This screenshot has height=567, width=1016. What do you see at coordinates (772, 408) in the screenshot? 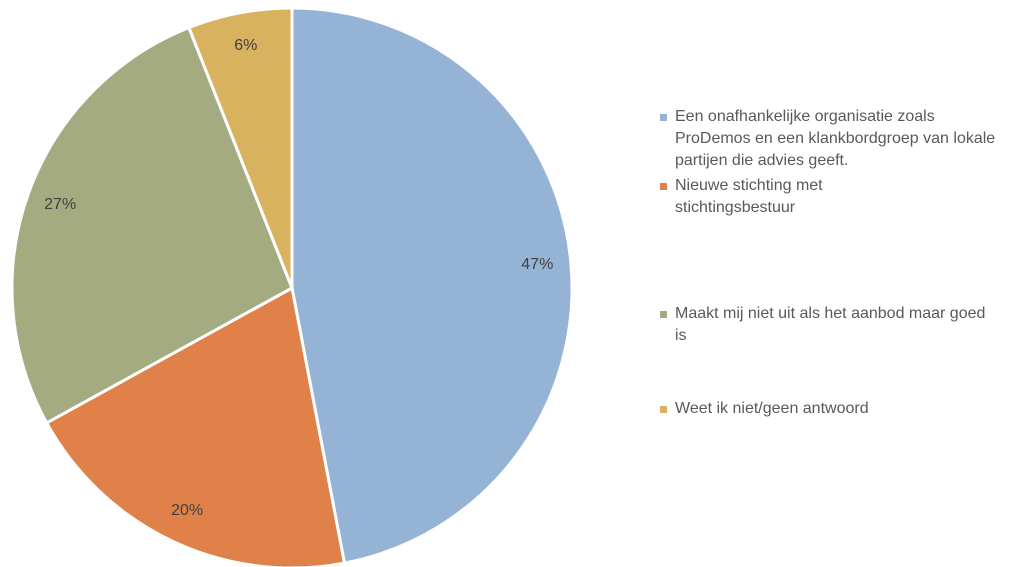
I see `legend-label: Weet ik niet/geen antwoord` at bounding box center [772, 408].